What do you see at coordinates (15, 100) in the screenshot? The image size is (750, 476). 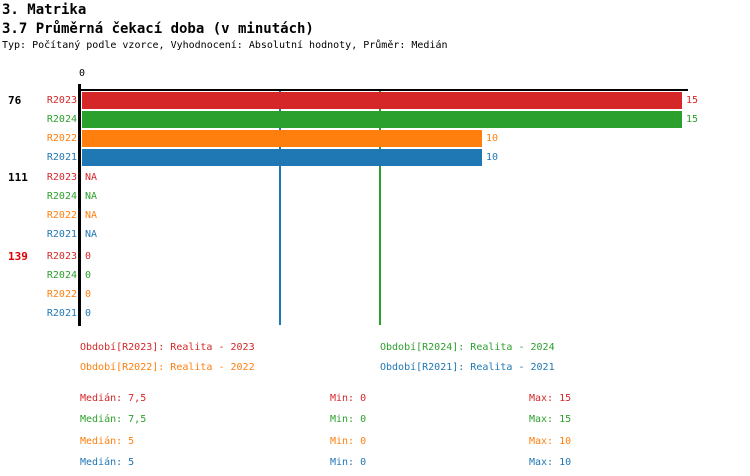 I see `group-label-76: 76` at bounding box center [15, 100].